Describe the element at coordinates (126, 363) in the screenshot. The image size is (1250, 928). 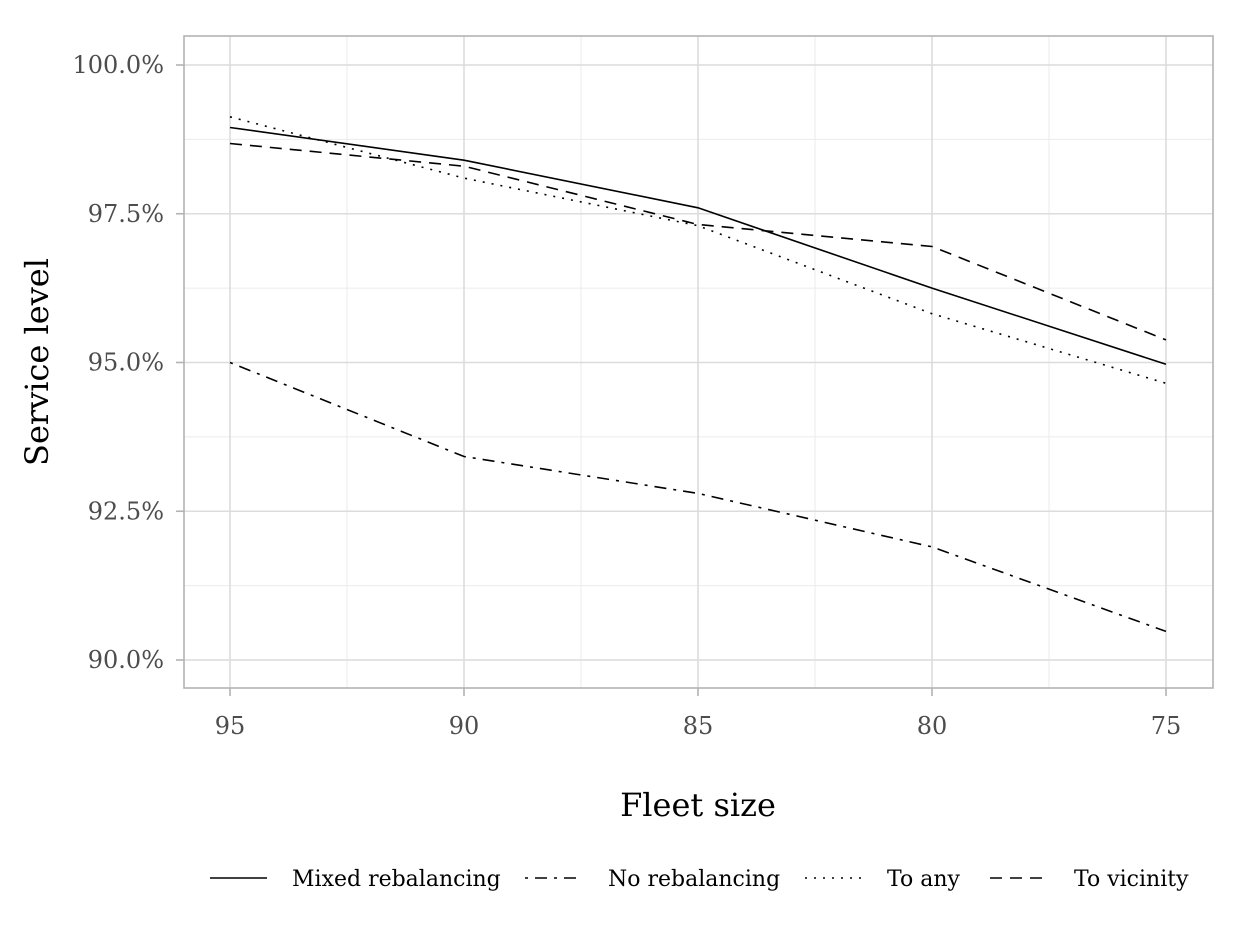
I see `y-tick-label: 95.0%` at that location.